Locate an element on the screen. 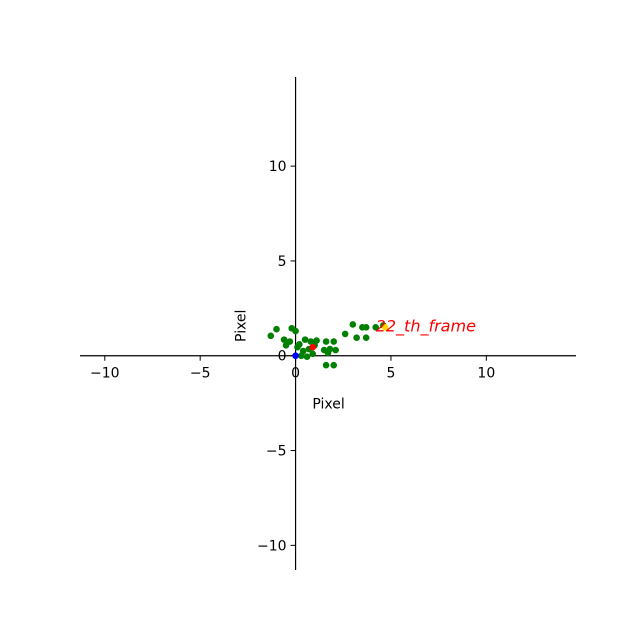 The image size is (640, 640). y-tick-label: 5 is located at coordinates (282, 262).